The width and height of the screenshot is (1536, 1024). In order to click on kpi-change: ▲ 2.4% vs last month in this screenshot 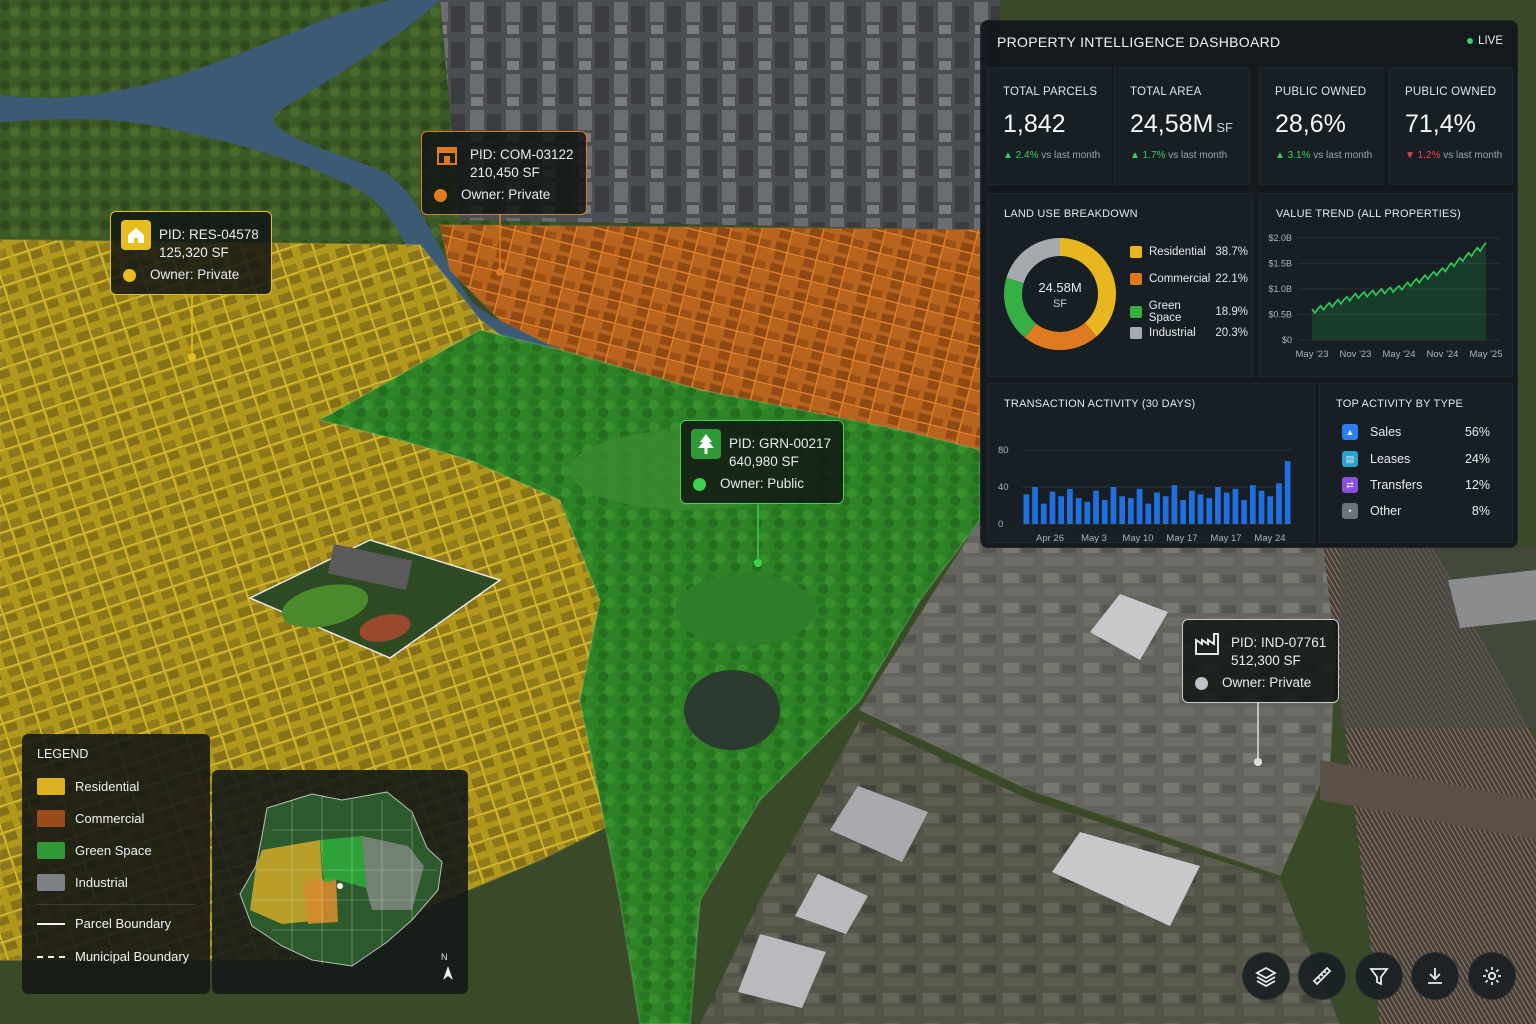, I will do `click(1052, 155)`.